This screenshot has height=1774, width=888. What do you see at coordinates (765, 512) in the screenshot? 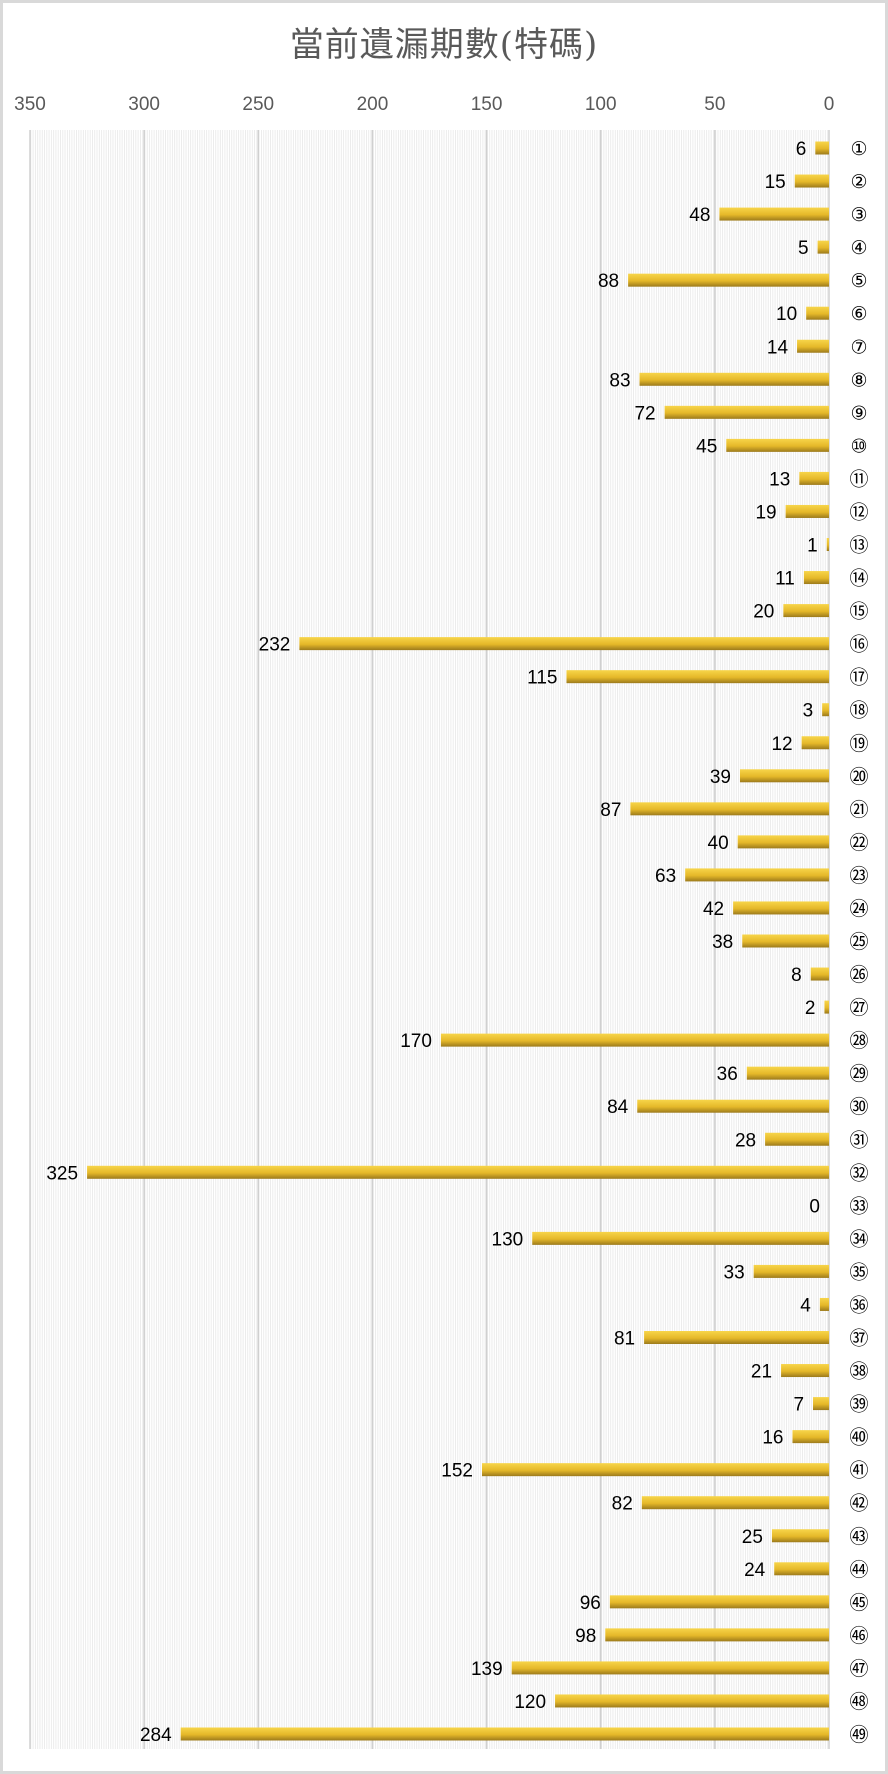
I see `data-label: 19` at bounding box center [765, 512].